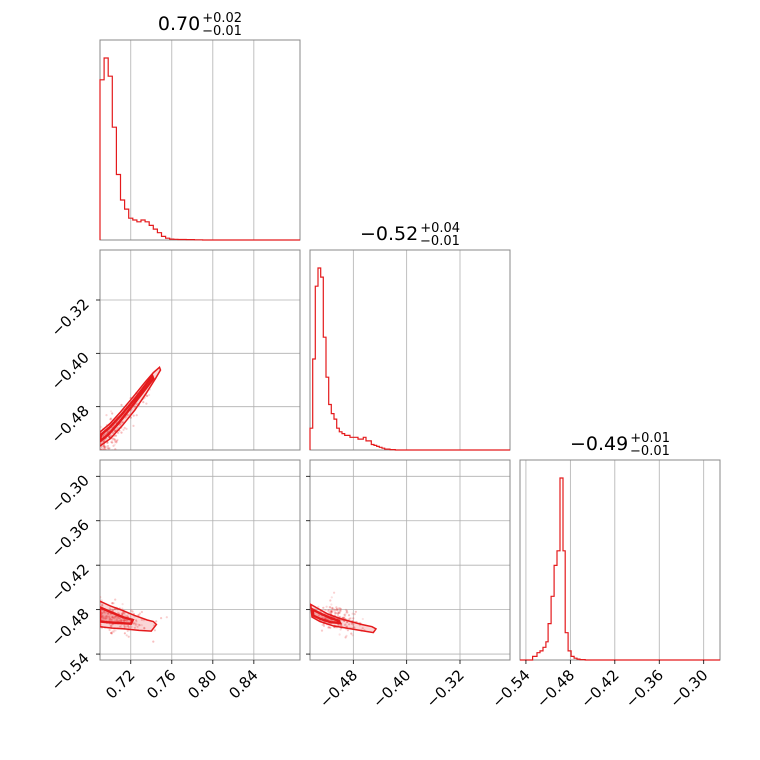  What do you see at coordinates (200, 25) in the screenshot?
I see `title-param-1: 0.70 +0.02 −0.01` at bounding box center [200, 25].